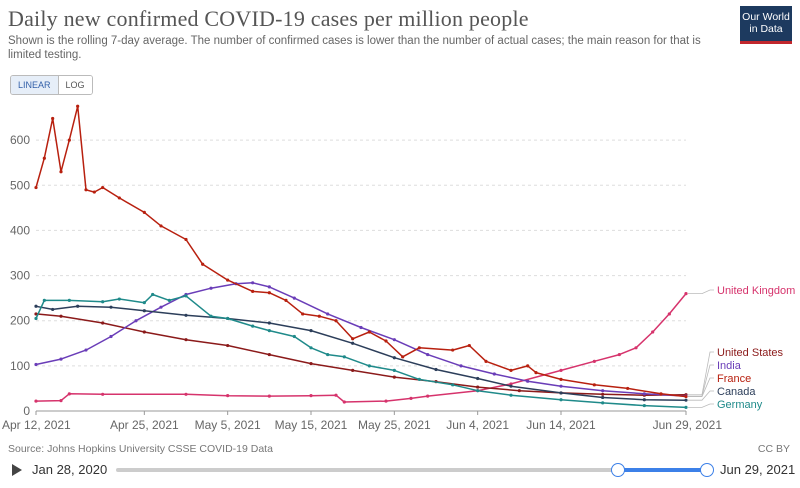 Image resolution: width=800 pixels, height=488 pixels. Describe the element at coordinates (750, 353) in the screenshot. I see `series-label-united-states: United States` at that location.